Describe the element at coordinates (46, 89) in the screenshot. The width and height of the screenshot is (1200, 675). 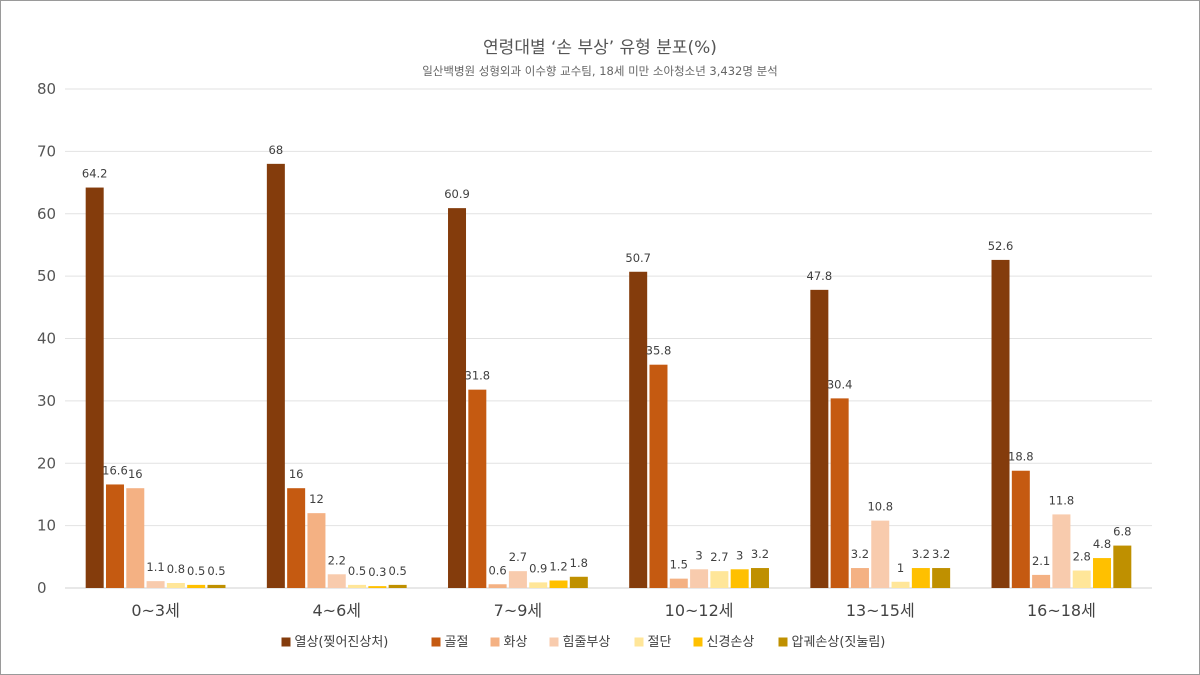
I see `y-tick-label: 80` at that location.